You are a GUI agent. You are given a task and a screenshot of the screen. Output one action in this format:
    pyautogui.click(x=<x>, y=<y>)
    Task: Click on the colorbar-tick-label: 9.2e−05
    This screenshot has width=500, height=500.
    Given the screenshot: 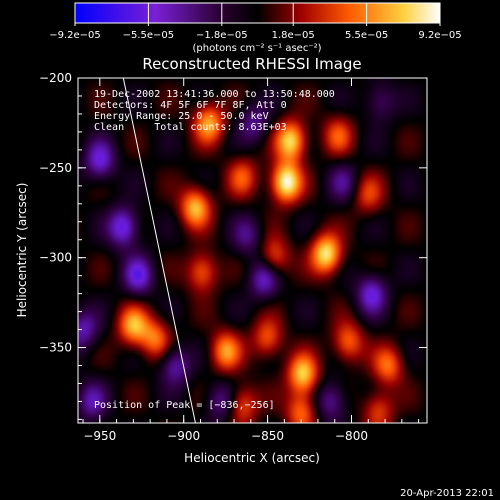 What is the action you would take?
    pyautogui.click(x=439, y=35)
    